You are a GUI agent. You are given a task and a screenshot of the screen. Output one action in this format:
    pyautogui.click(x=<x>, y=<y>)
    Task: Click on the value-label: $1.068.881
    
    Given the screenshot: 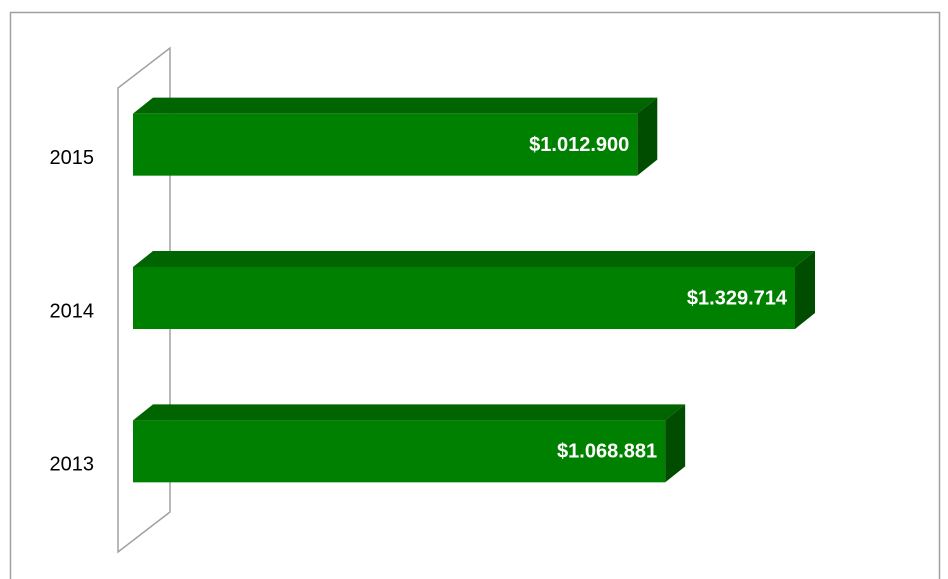 What is the action you would take?
    pyautogui.click(x=607, y=452)
    